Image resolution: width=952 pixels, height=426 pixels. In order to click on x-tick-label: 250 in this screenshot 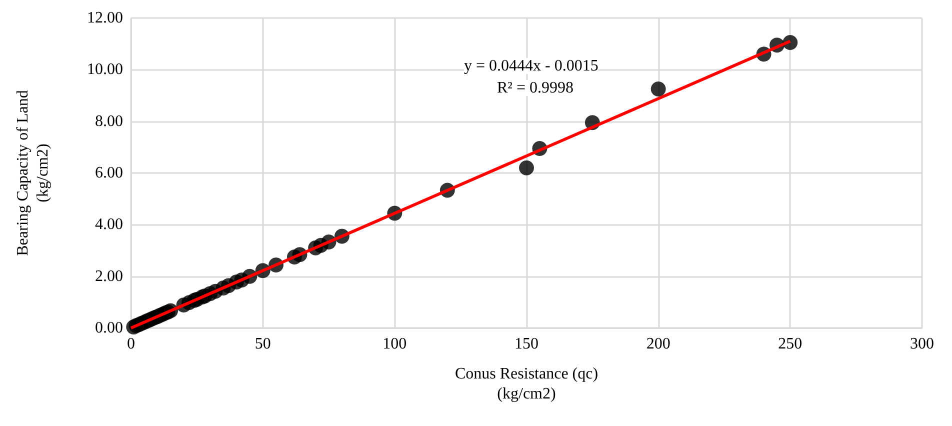, I will do `click(790, 344)`.